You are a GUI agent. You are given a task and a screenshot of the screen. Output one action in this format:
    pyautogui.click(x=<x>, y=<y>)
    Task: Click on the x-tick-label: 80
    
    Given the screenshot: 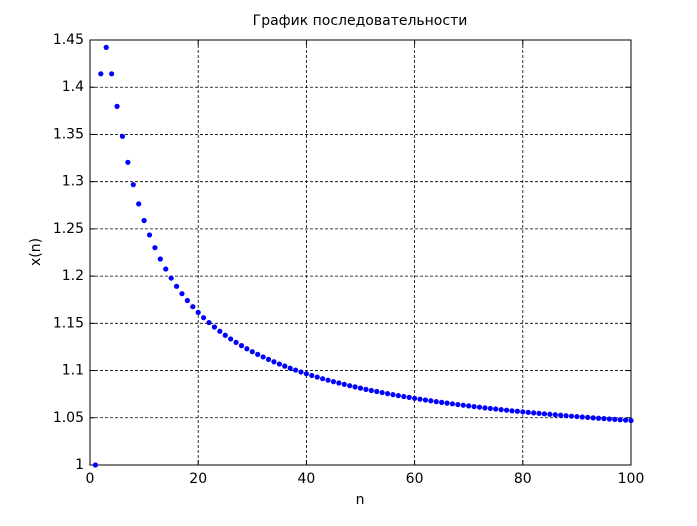 What is the action you would take?
    pyautogui.click(x=523, y=479)
    